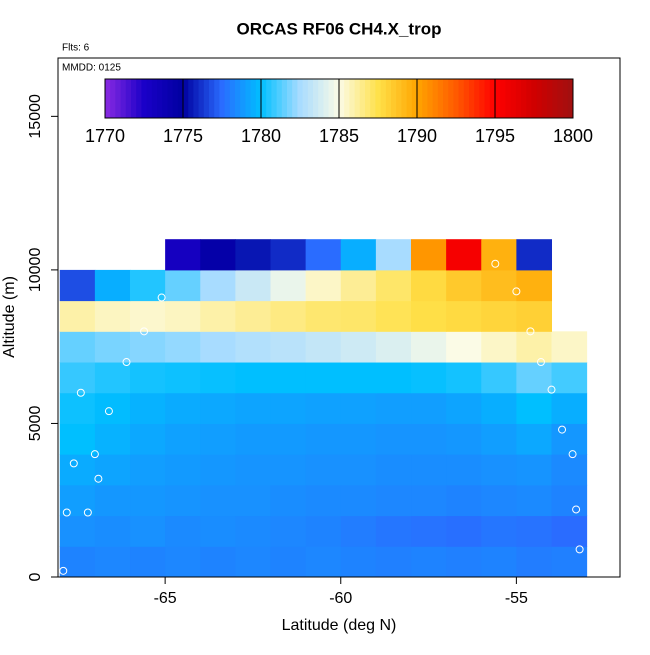 The image size is (650, 655). I want to click on y-tick-label: 15000, so click(35, 116).